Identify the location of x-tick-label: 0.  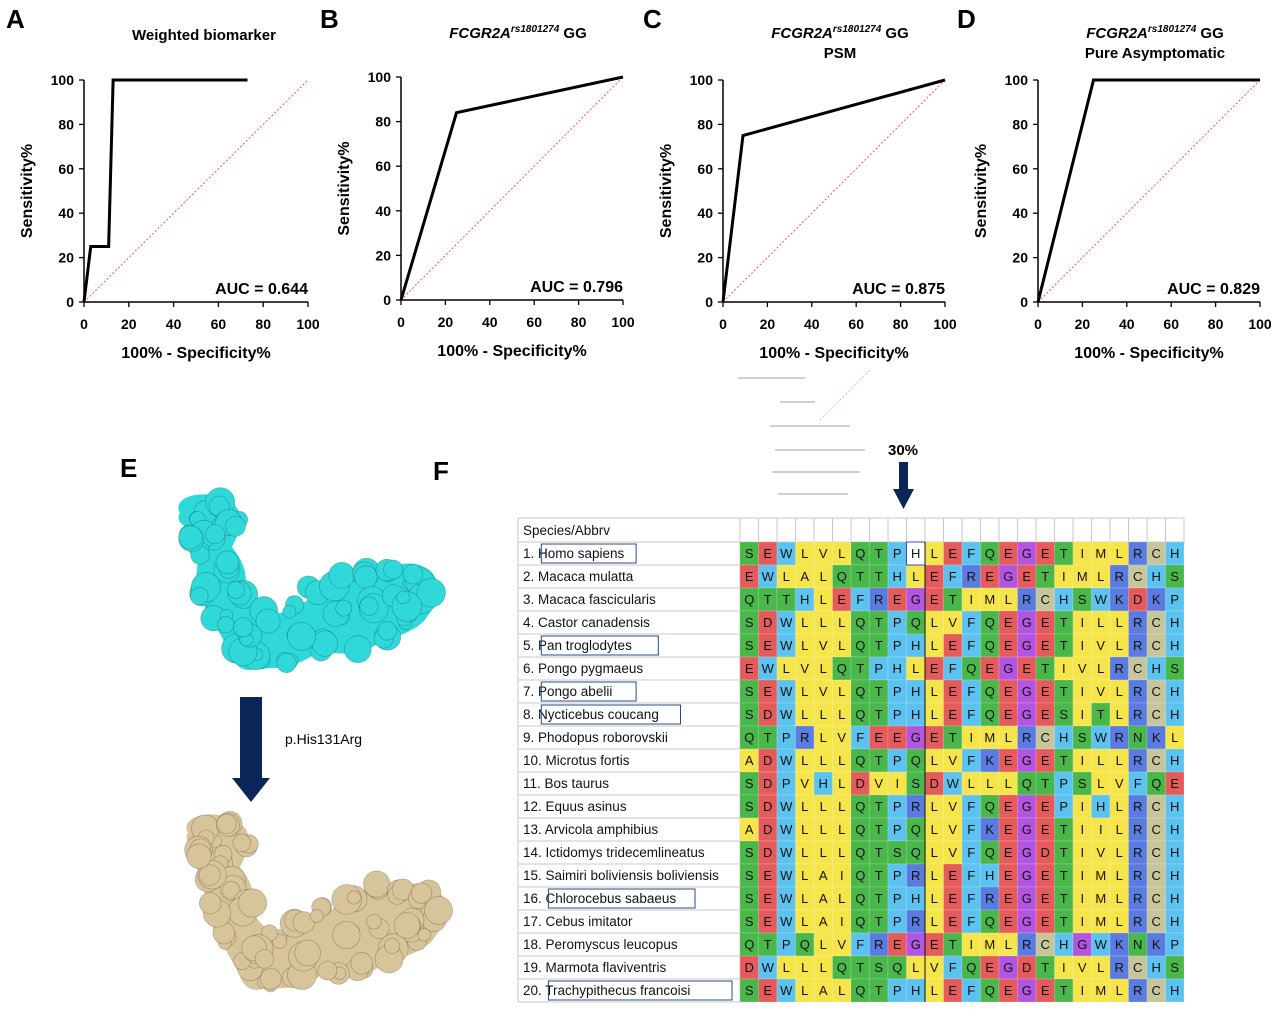
(401, 322).